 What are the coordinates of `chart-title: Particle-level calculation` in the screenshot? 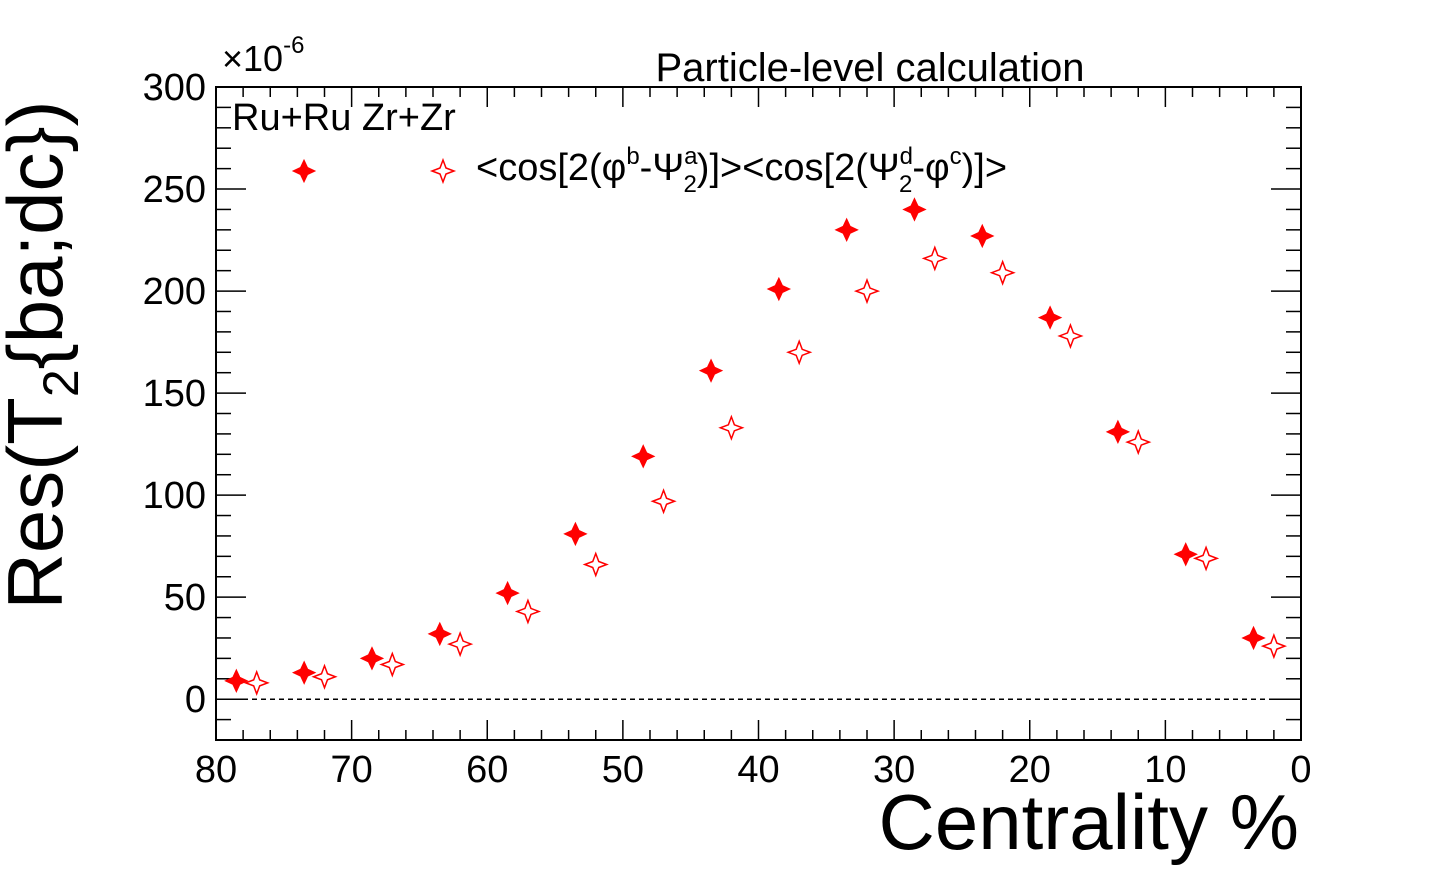 It's located at (869, 68).